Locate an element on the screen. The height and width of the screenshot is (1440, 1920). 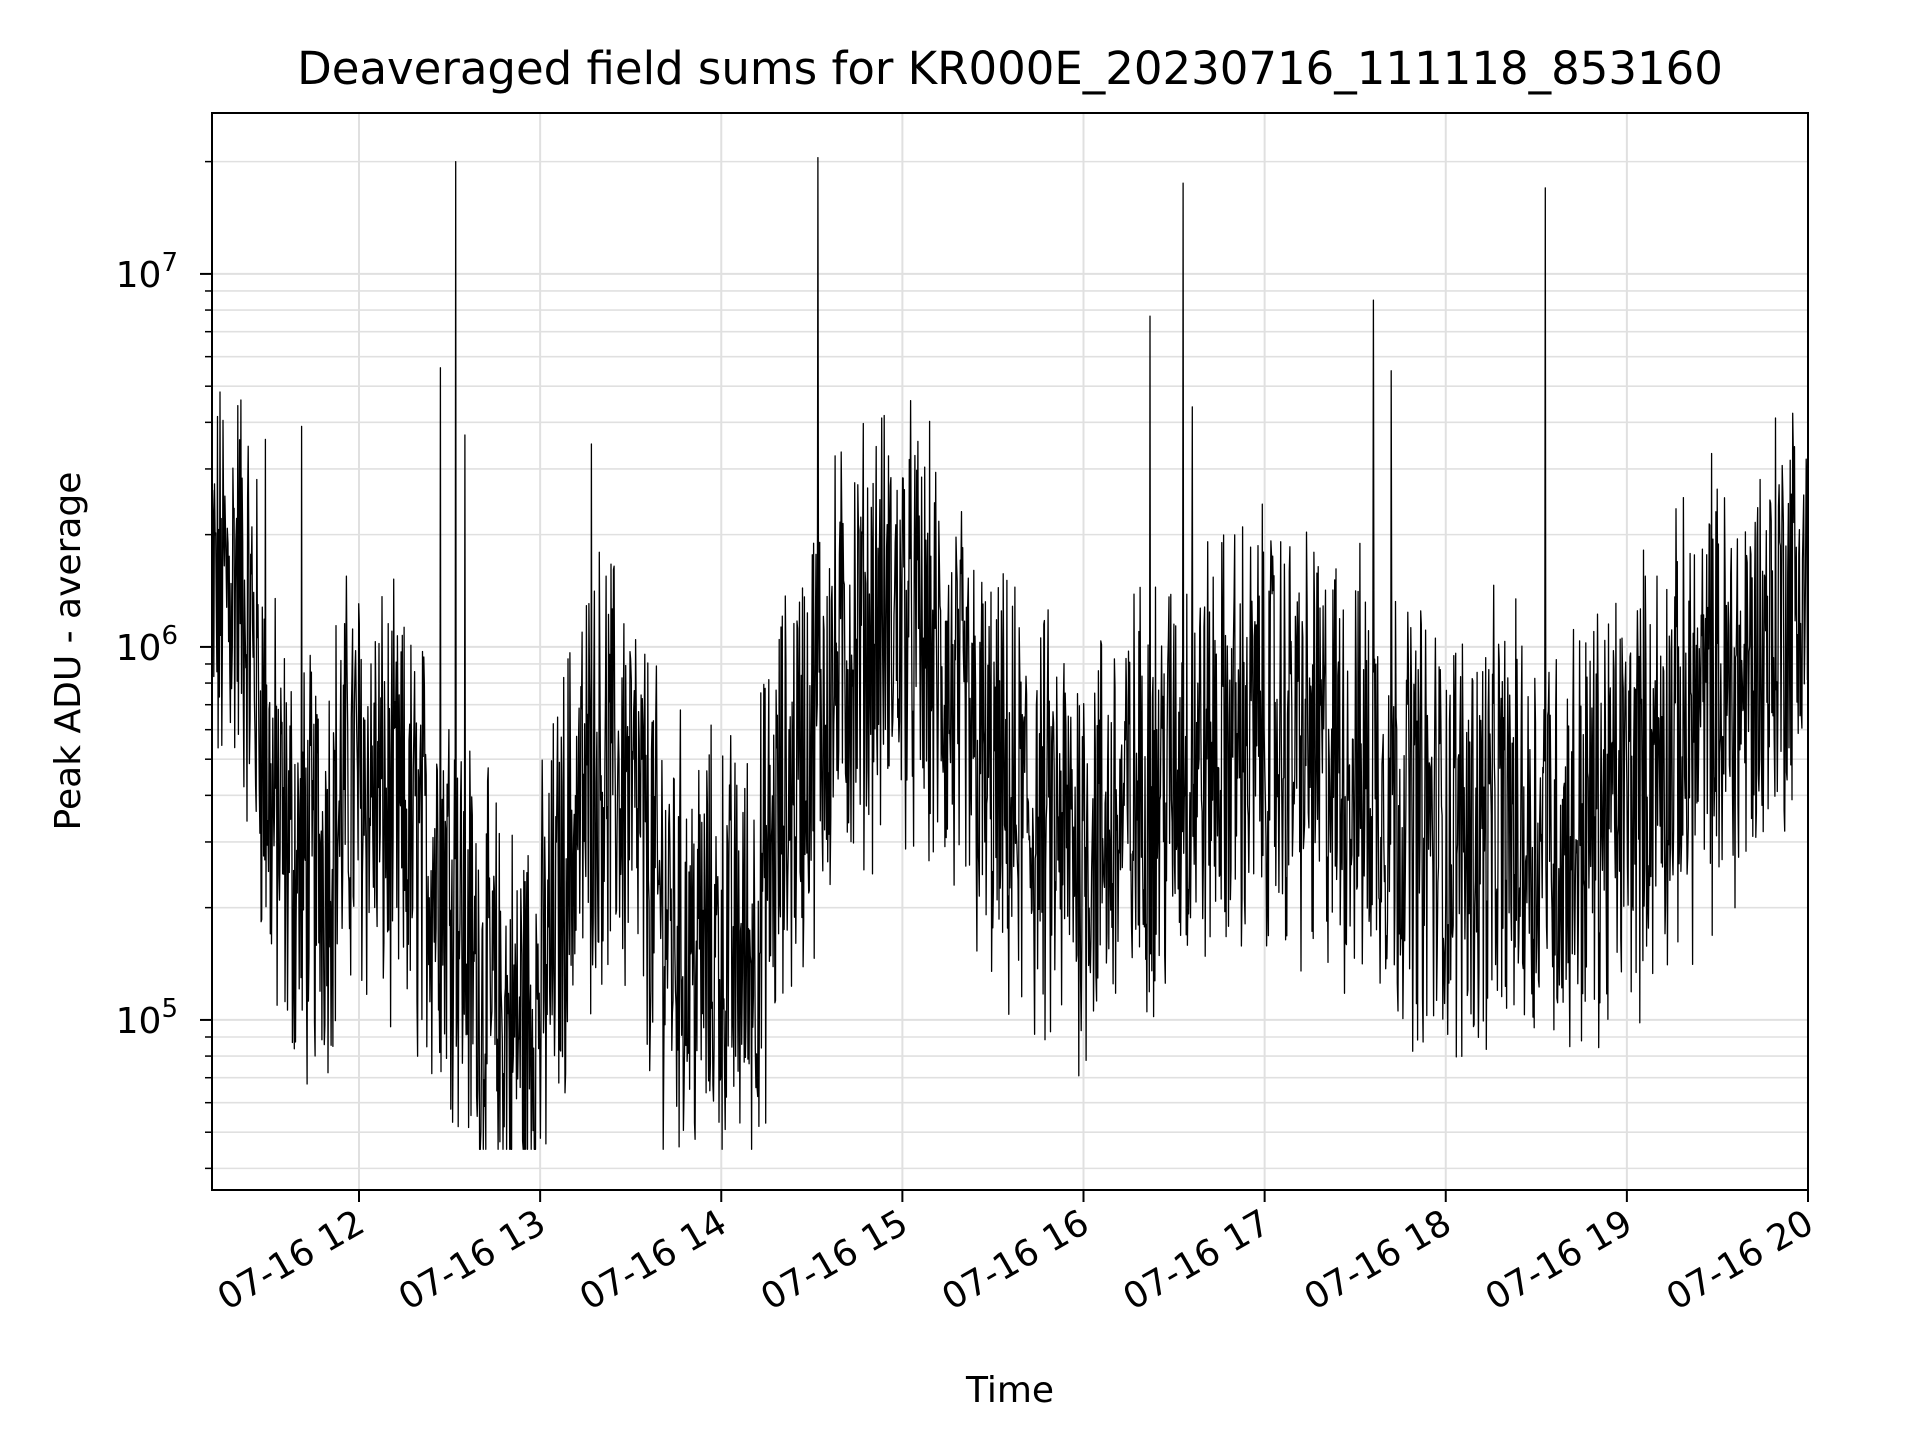
y-tick-label-exponent: 6 is located at coordinates (169, 636).